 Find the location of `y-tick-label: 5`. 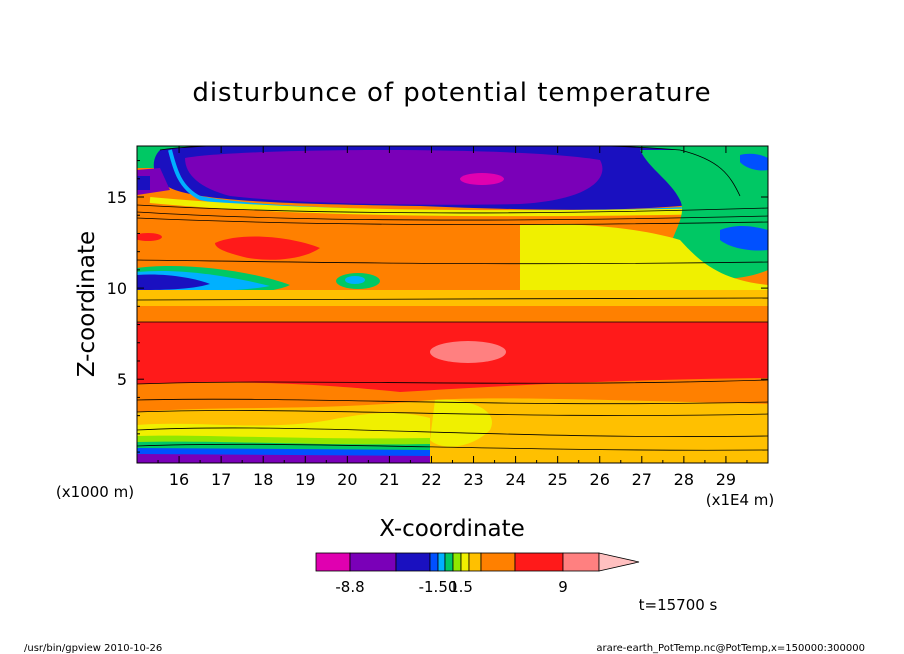

y-tick-label: 5 is located at coordinates (122, 379).